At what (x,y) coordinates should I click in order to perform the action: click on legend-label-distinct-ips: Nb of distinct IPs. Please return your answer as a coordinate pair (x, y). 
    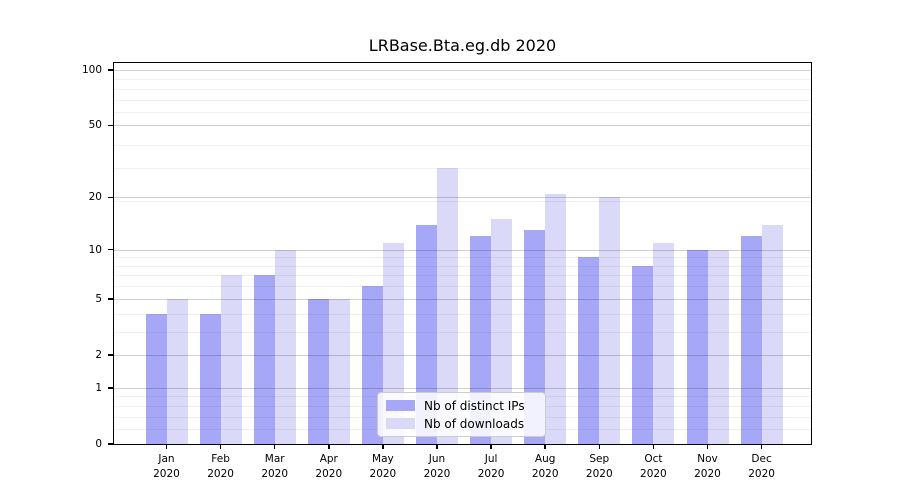
    Looking at the image, I should click on (474, 405).